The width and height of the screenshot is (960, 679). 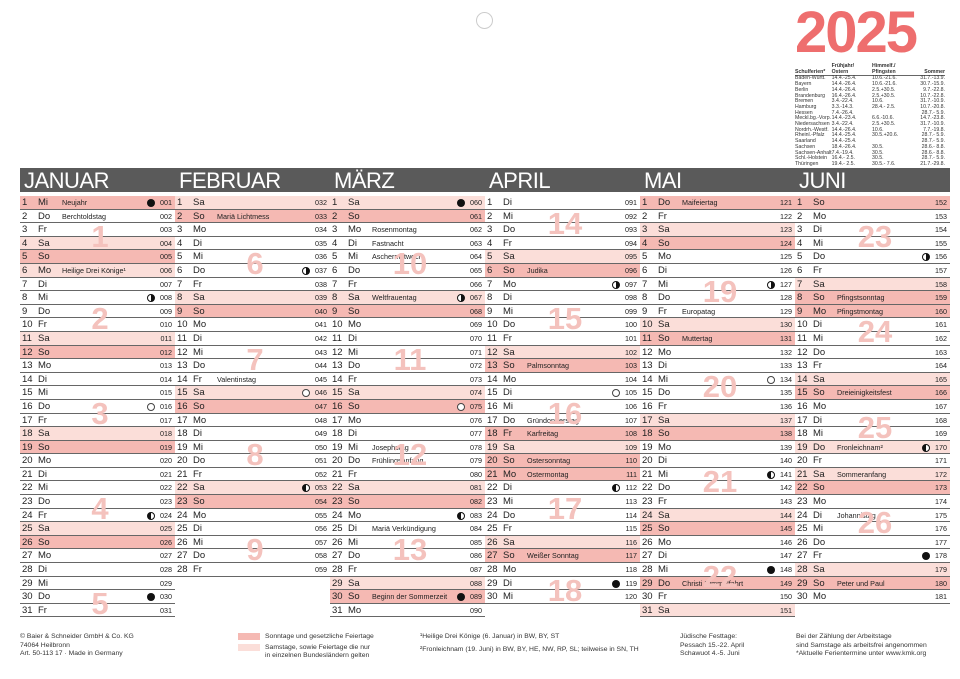 I want to click on new-moon-icon, so click(x=151, y=203).